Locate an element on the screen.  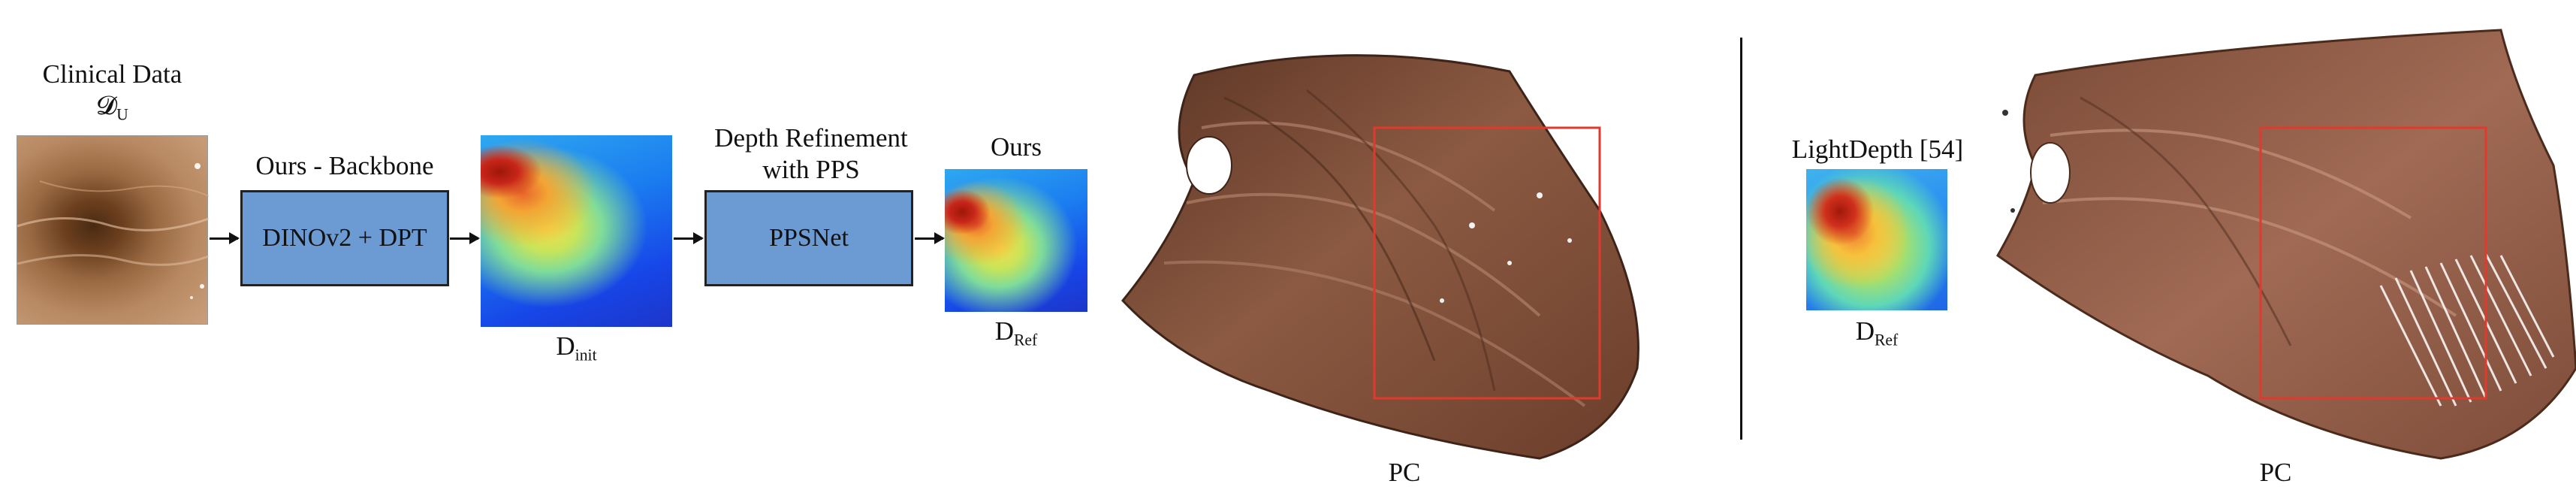
clinical-endoscopy-image is located at coordinates (113, 230).